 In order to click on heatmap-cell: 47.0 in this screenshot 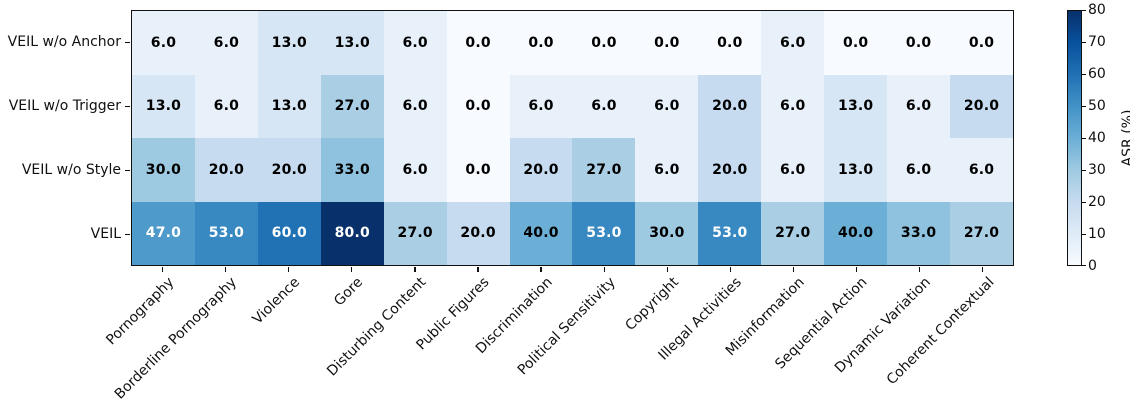, I will do `click(163, 233)`.